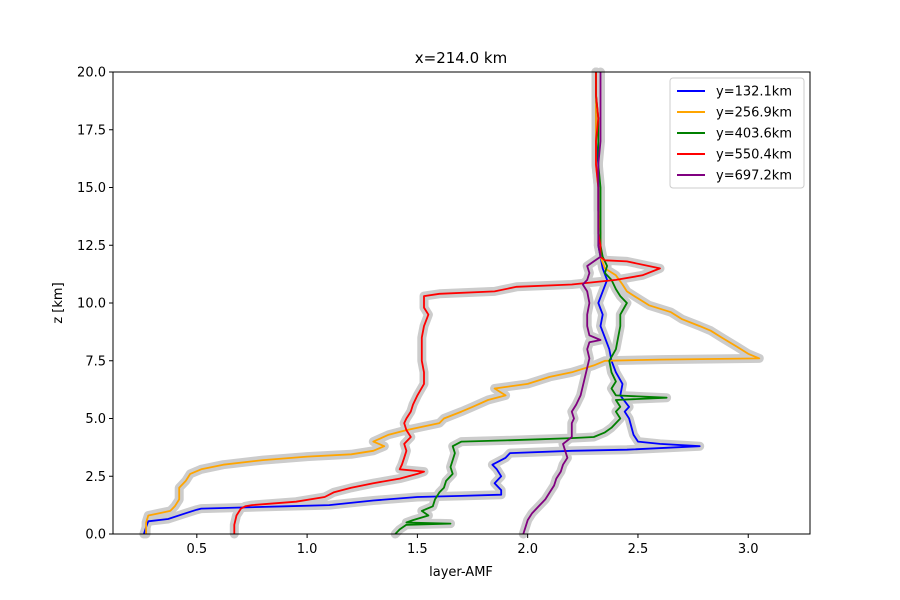 The image size is (900, 600). I want to click on x-axis-ticks: 0.5 1.0 1.5 2.0 2.5 3.0, so click(472, 545).